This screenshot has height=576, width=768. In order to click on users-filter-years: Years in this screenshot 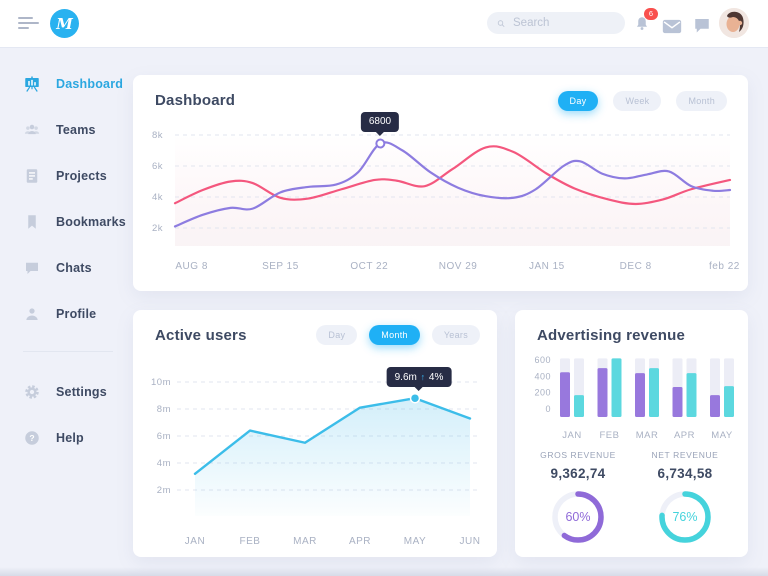, I will do `click(455, 335)`.